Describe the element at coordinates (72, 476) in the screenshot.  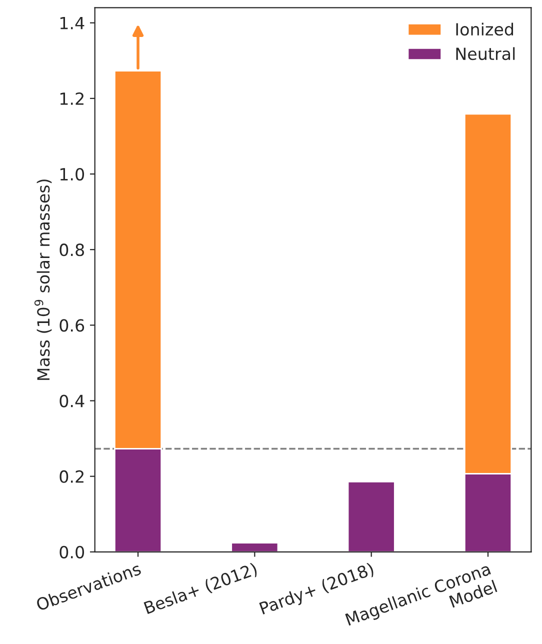
I see `y-tick-label: 0.2` at that location.